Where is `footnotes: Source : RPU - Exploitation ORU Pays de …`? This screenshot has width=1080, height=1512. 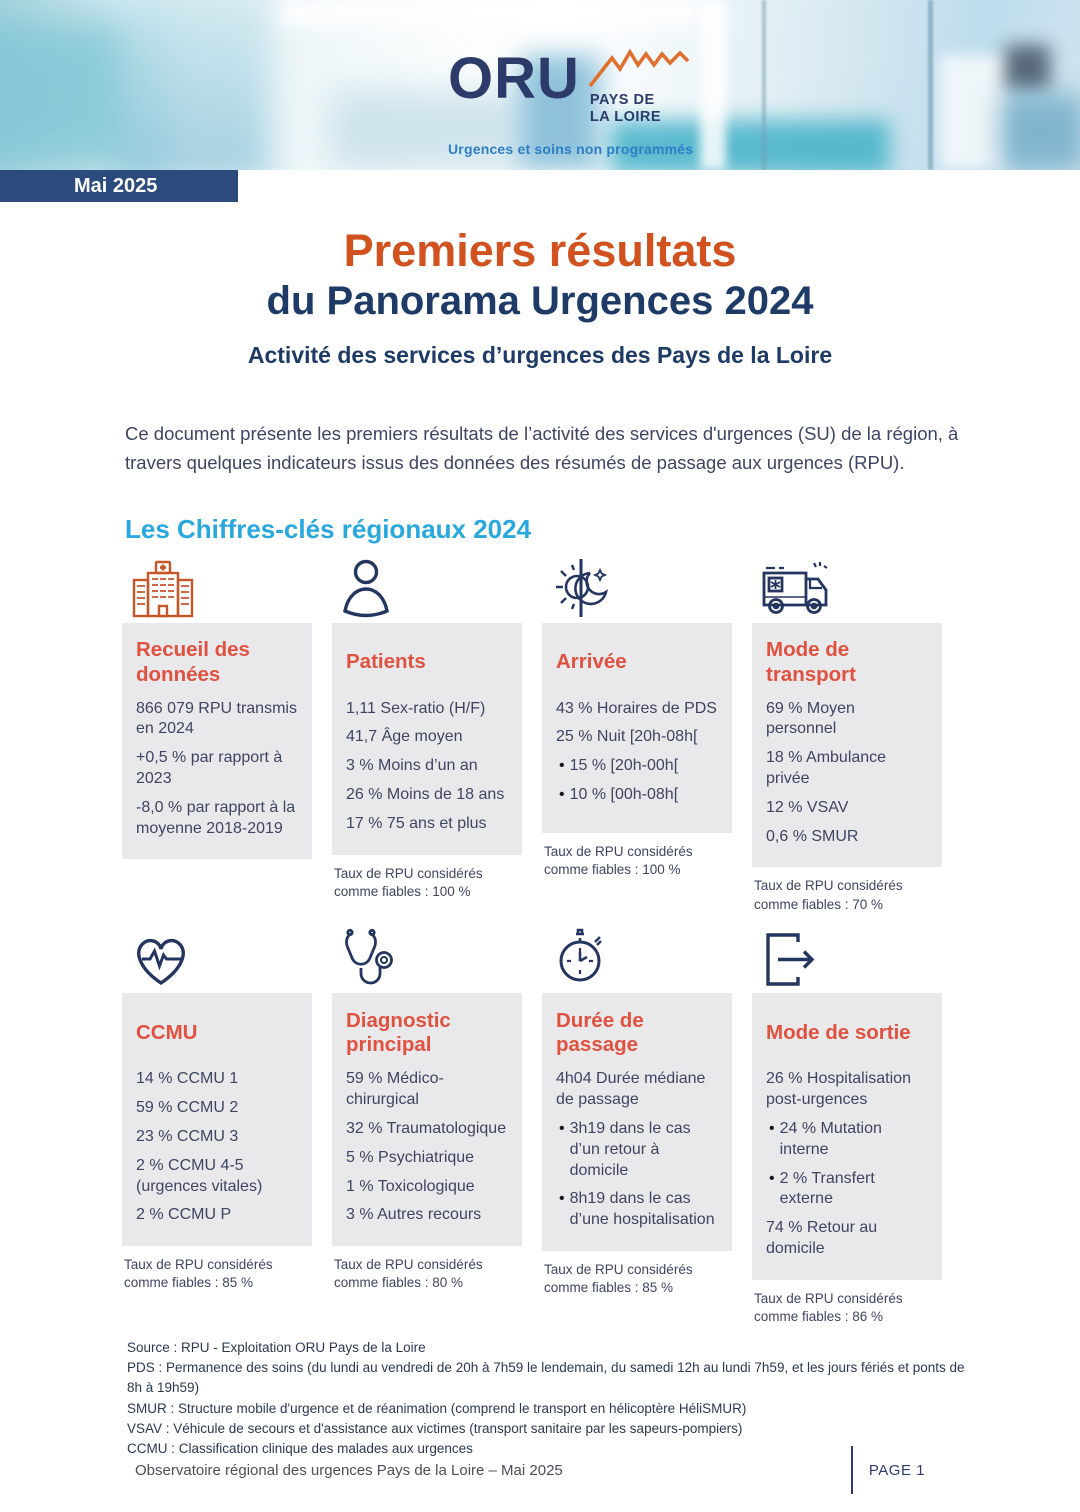 footnotes: Source : RPU - Exploitation ORU Pays de … is located at coordinates (551, 1399).